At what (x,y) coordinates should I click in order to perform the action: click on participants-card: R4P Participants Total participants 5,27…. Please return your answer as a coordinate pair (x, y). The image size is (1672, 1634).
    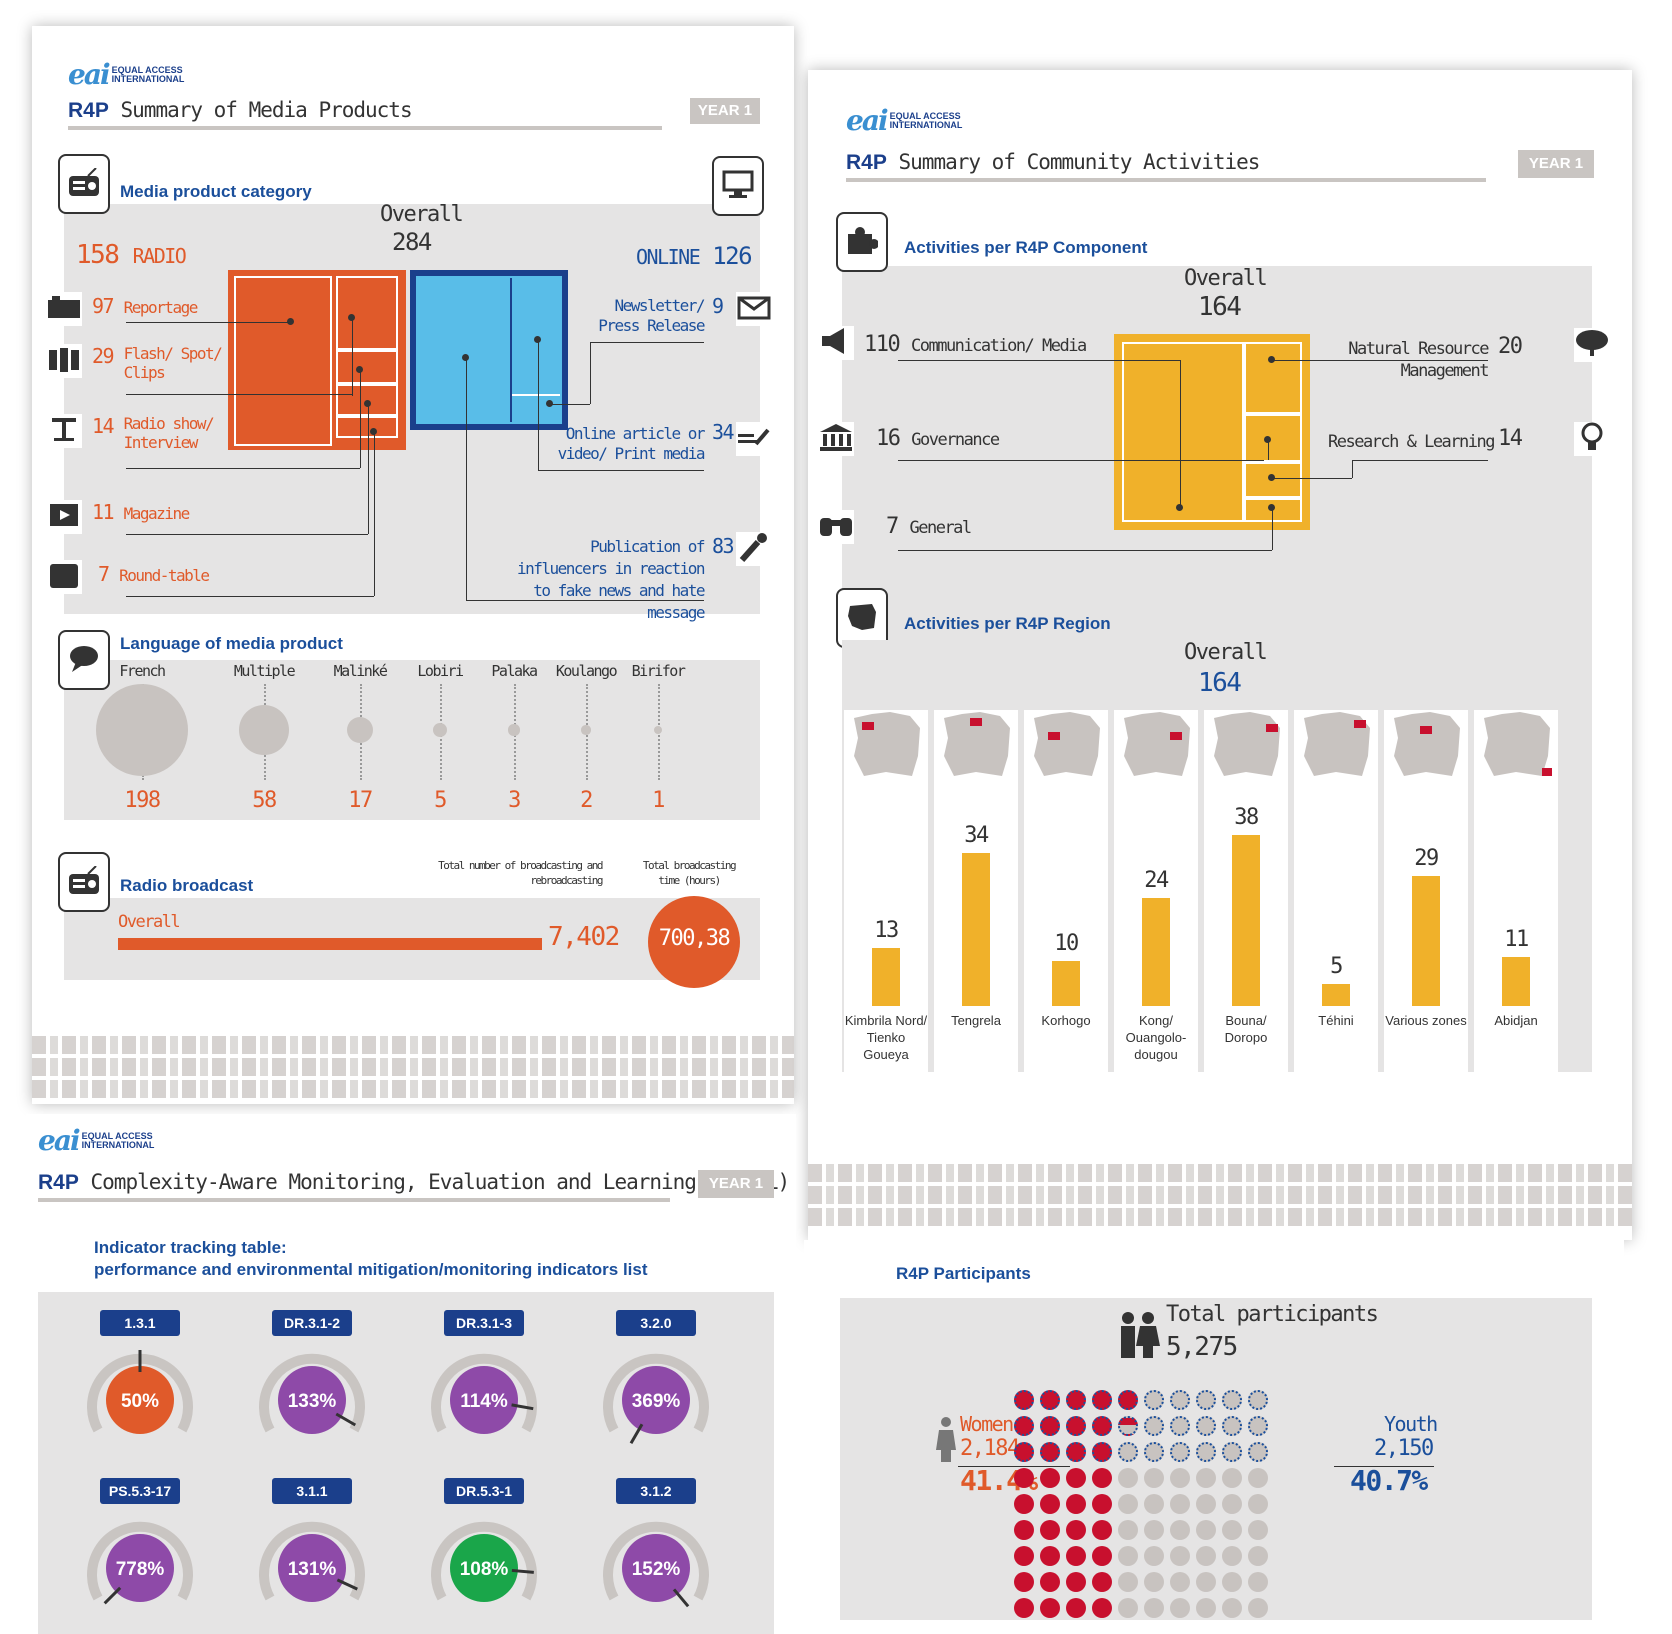
    Looking at the image, I should click on (1214, 1430).